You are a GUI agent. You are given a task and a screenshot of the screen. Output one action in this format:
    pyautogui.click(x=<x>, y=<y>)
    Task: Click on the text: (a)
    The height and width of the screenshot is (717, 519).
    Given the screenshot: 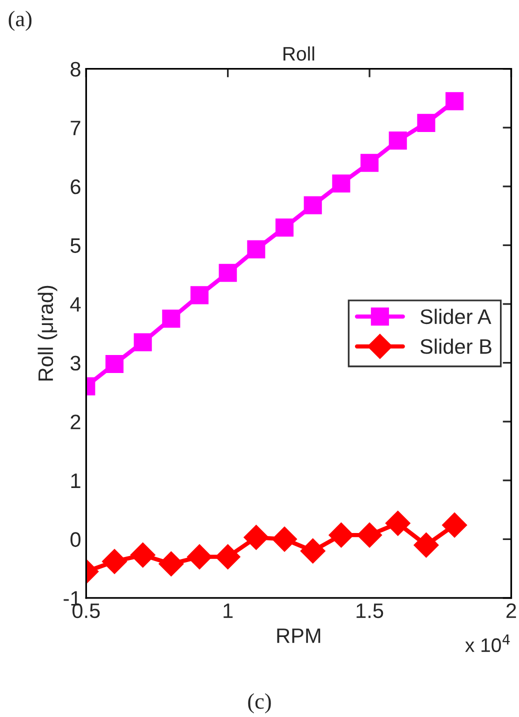 What is the action you would take?
    pyautogui.click(x=20, y=20)
    